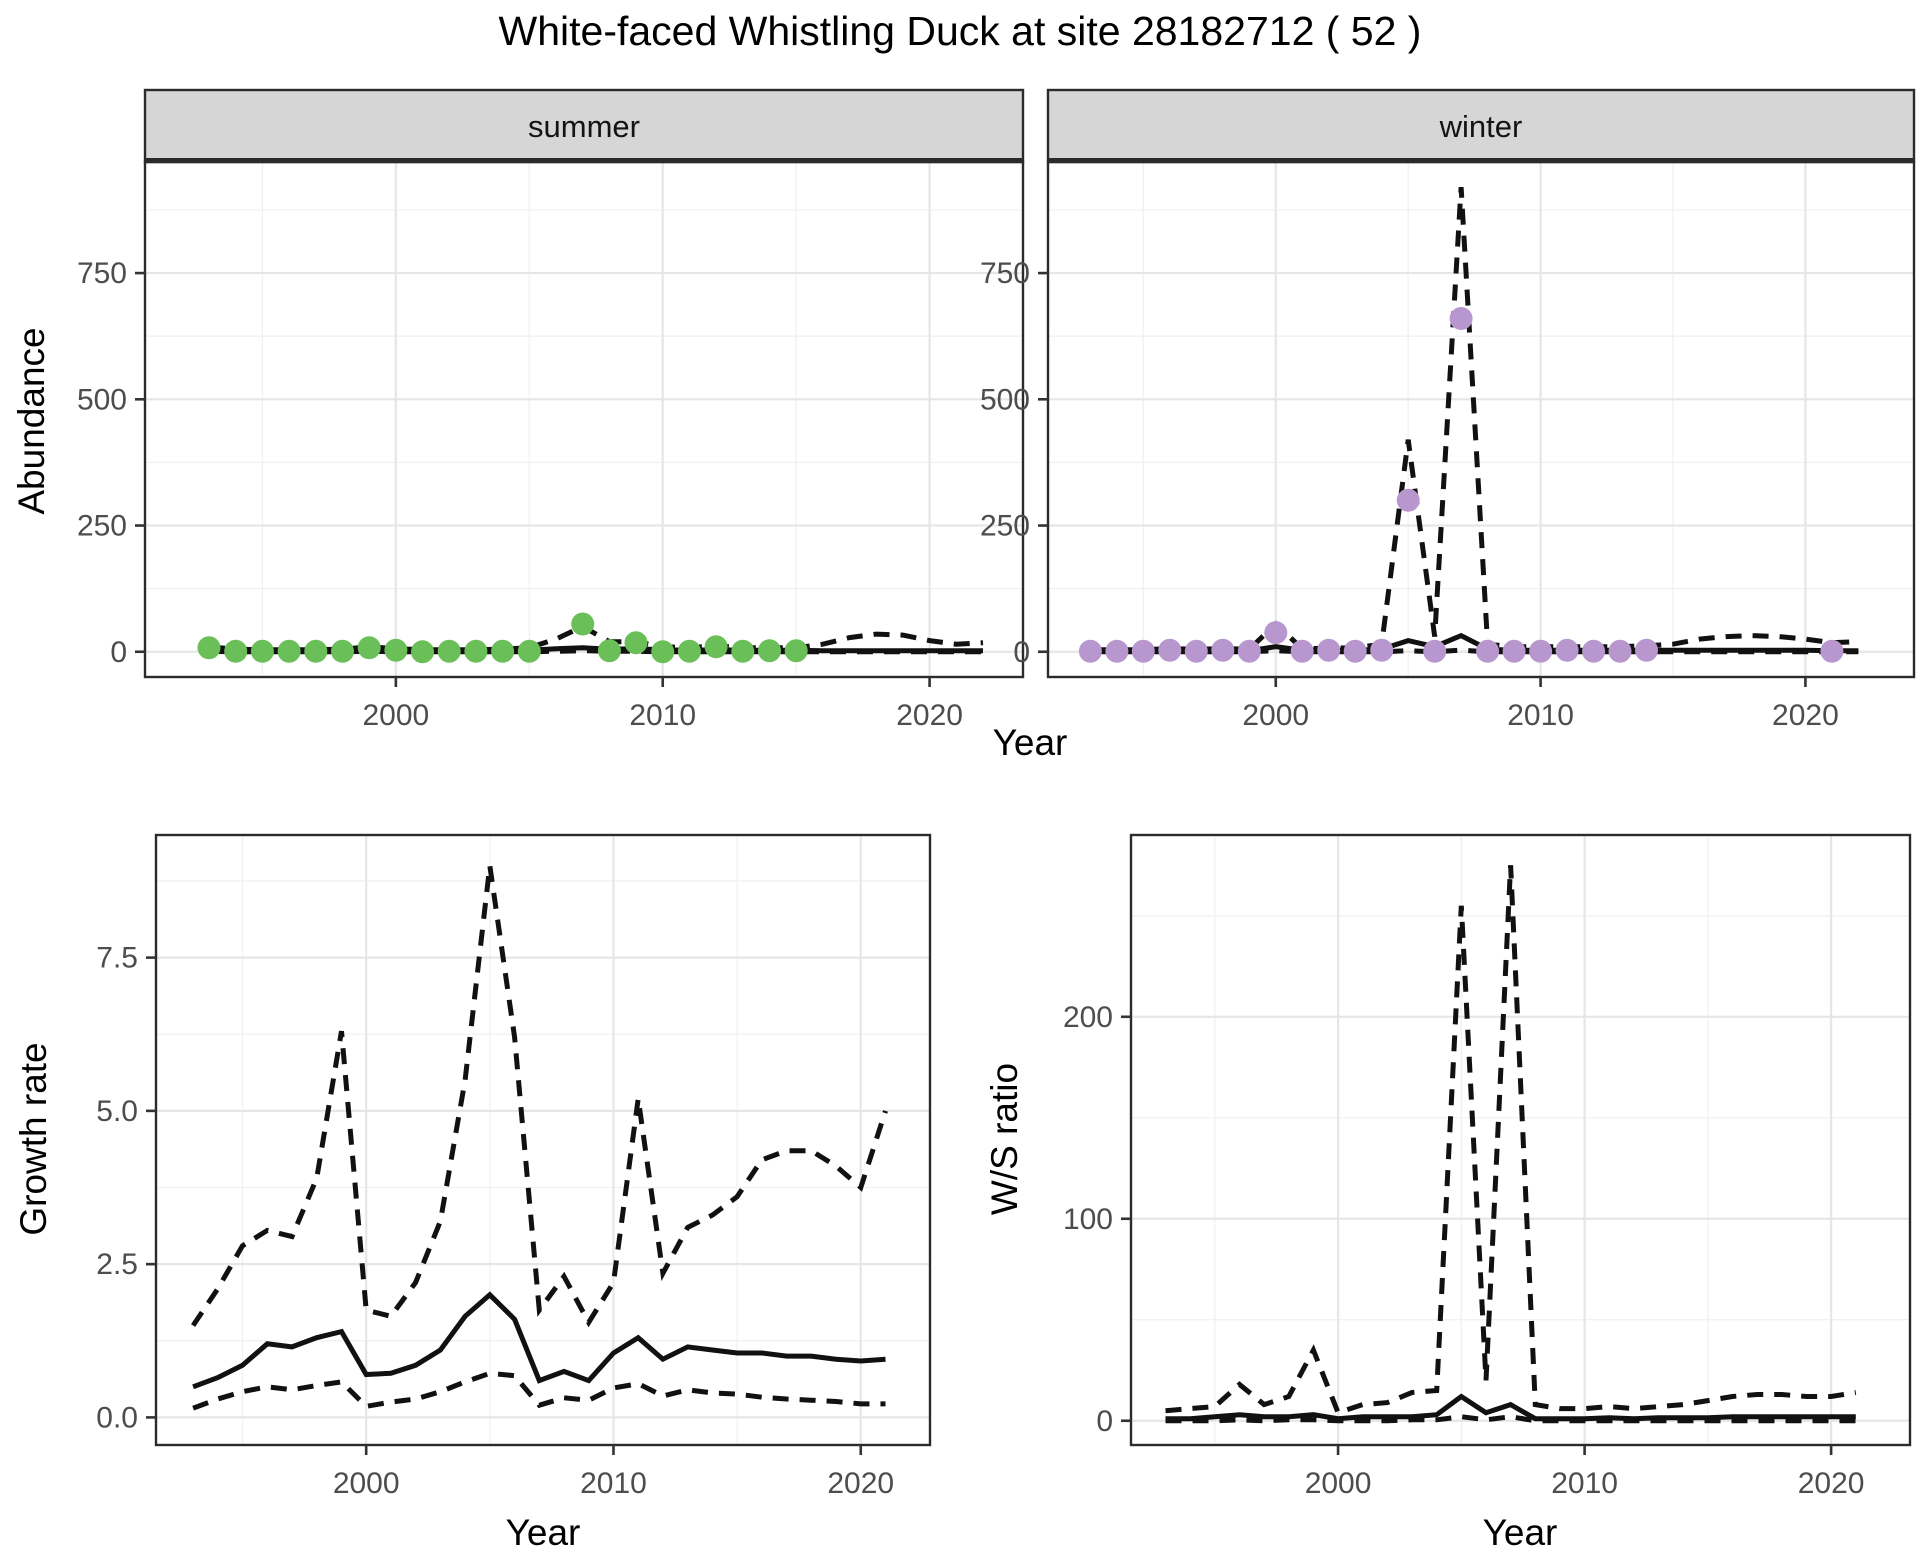 This screenshot has height=1560, width=1920. I want to click on panel-background, so click(1481, 419).